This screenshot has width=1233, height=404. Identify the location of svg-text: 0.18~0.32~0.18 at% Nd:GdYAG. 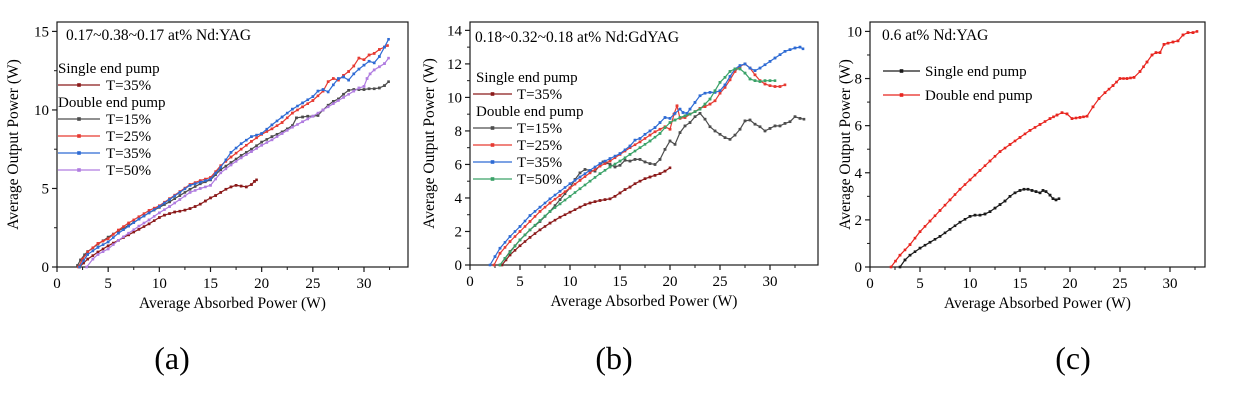
(577, 37).